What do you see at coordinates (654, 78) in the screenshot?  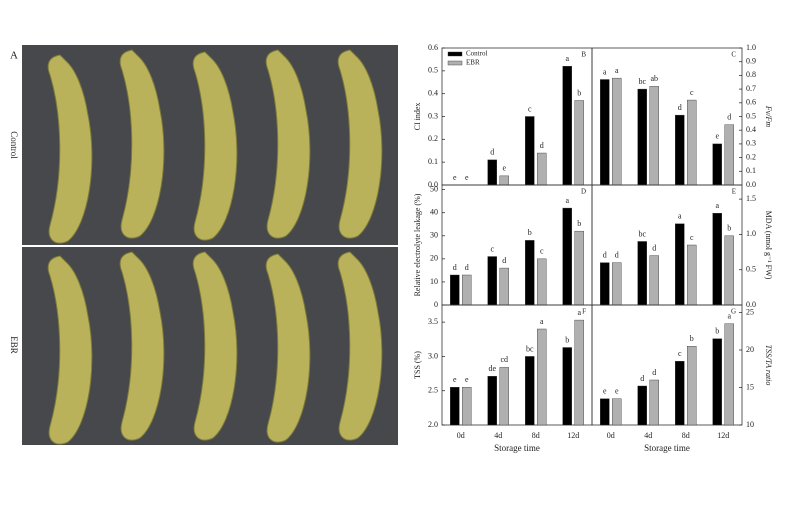 I see `significance-letter: ab` at bounding box center [654, 78].